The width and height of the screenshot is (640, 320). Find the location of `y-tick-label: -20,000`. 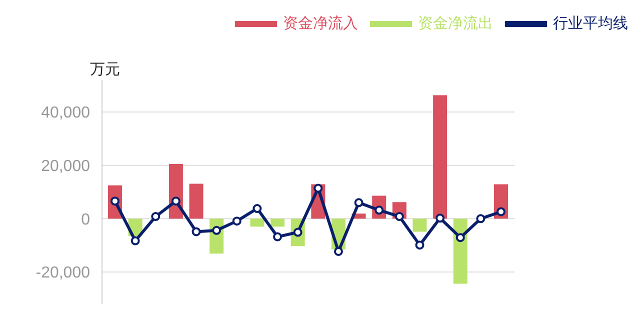

y-tick-label: -20,000 is located at coordinates (63, 273).